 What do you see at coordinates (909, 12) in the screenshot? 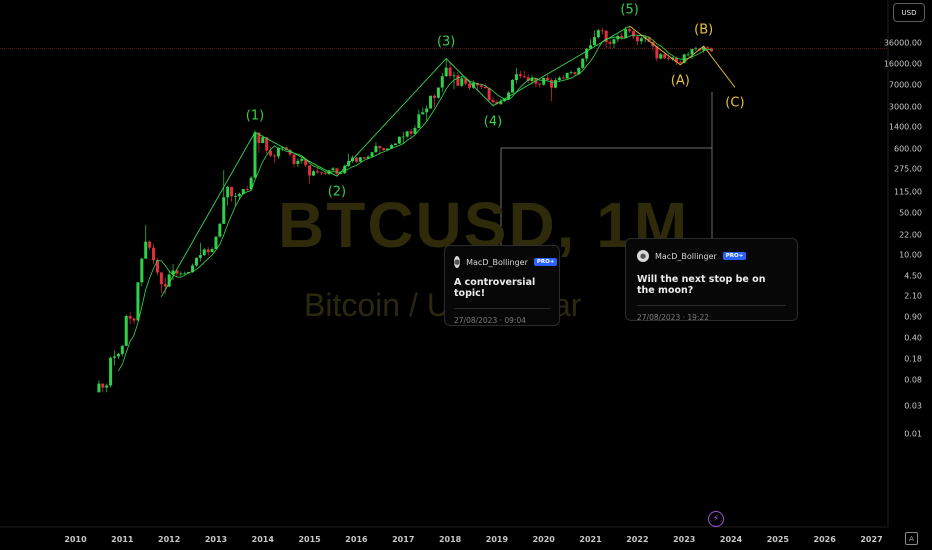
I see `currency-button: USD` at bounding box center [909, 12].